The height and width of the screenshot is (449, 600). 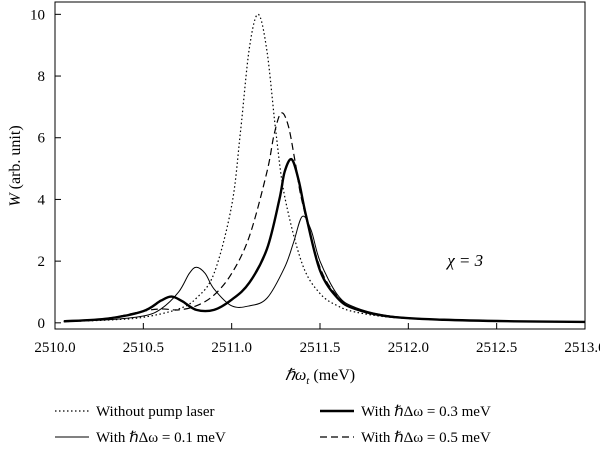 What do you see at coordinates (295, 375) in the screenshot?
I see `x-axis-title-symbol: ℏω` at bounding box center [295, 375].